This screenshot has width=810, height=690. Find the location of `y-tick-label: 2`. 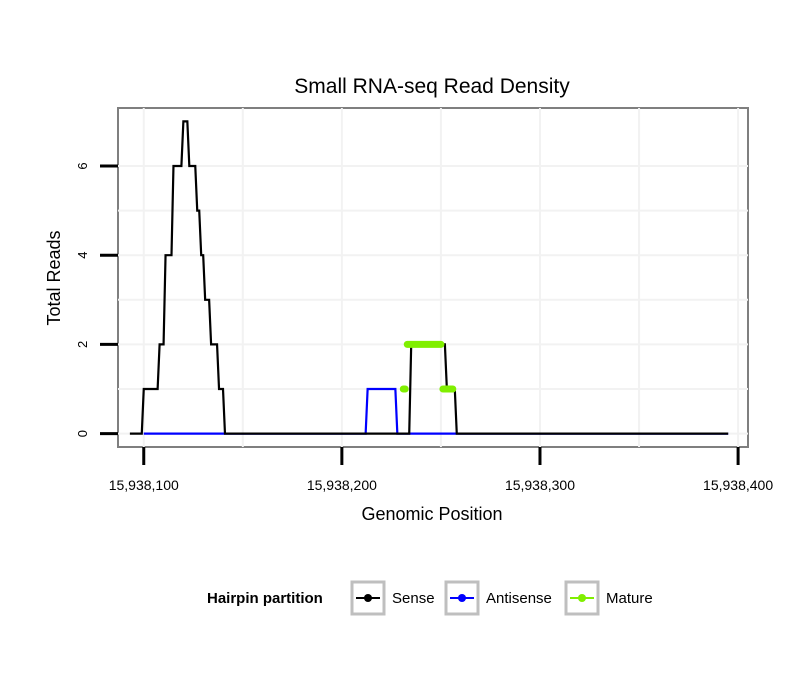

y-tick-label: 2 is located at coordinates (82, 344).